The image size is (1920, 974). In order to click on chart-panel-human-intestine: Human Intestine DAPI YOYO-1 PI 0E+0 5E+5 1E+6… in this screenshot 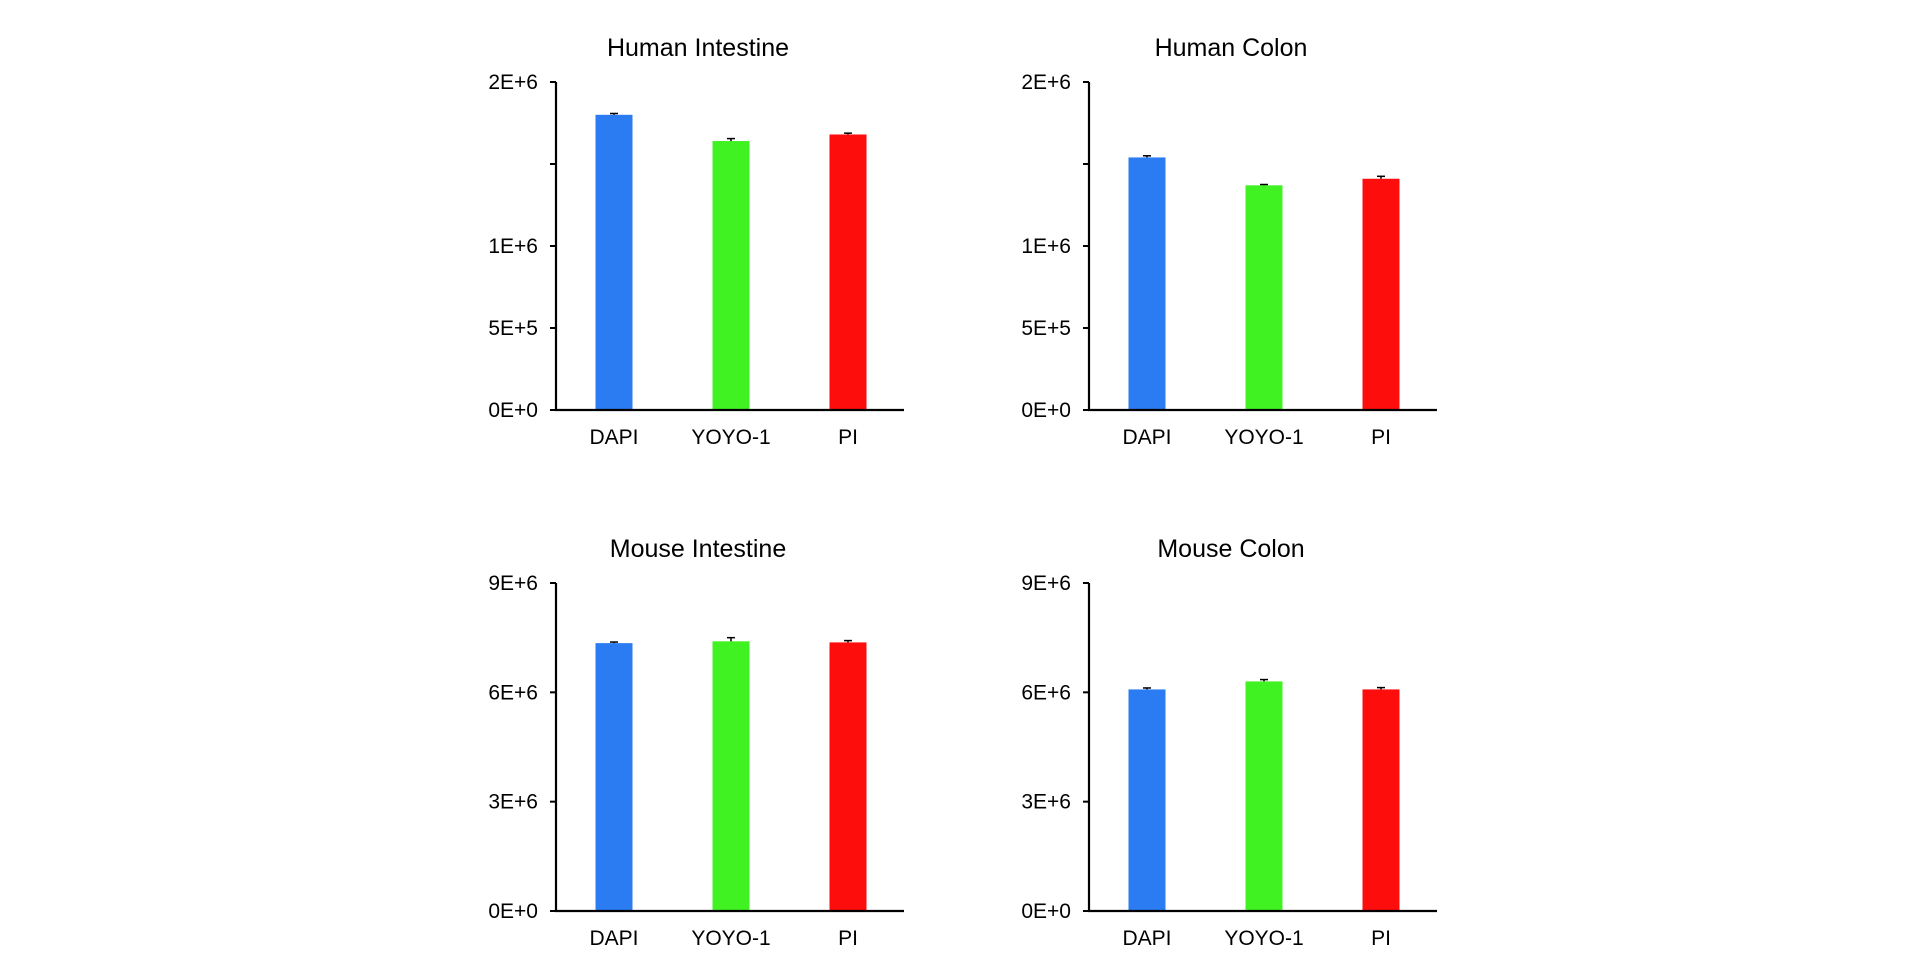, I will do `click(696, 241)`.